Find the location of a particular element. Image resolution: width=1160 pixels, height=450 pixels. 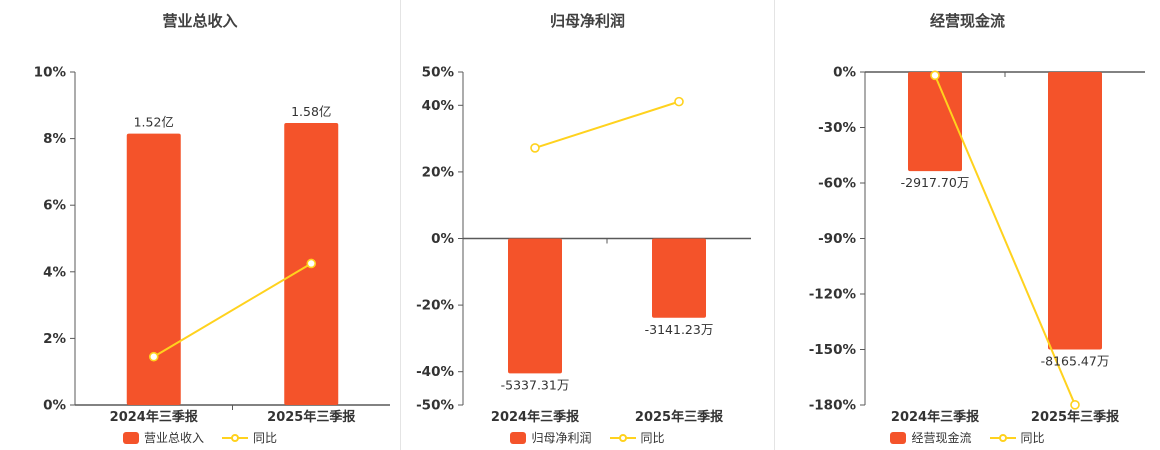

chart-title-revenue: 营业总收入 is located at coordinates (200, 21).